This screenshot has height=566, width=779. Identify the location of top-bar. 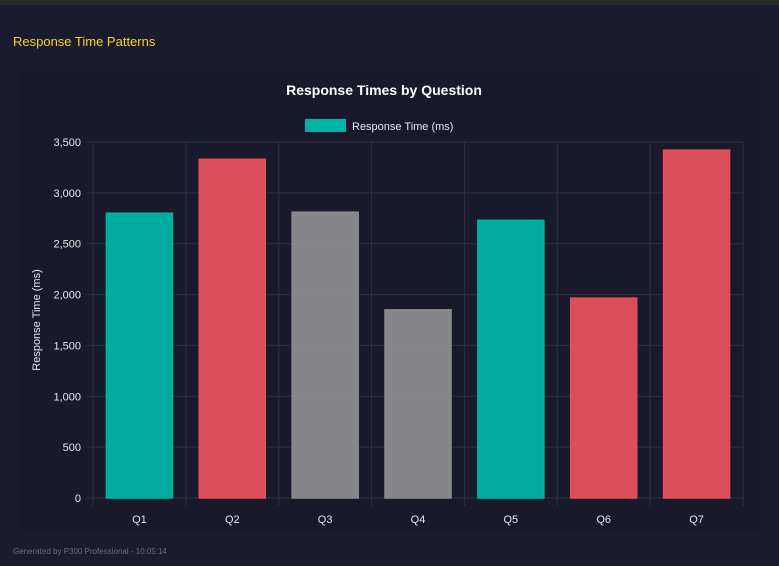
(389, 2).